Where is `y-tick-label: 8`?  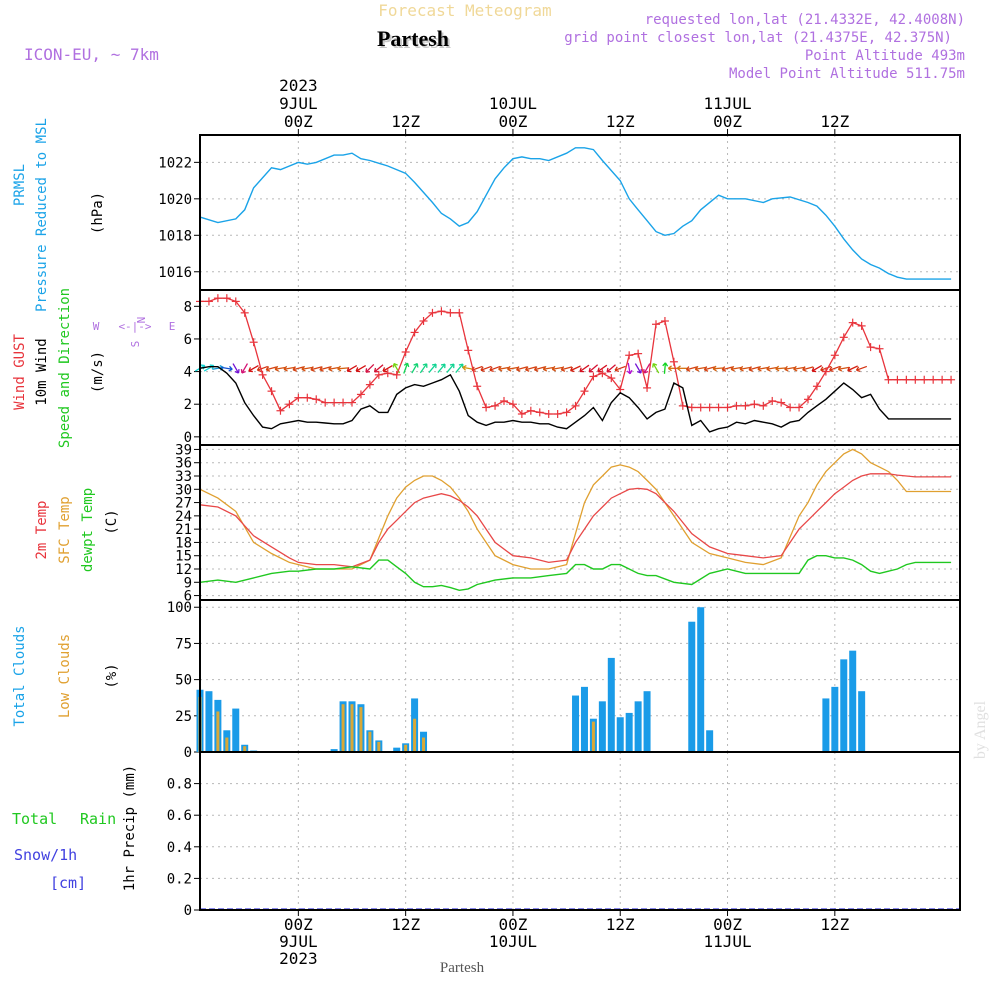 y-tick-label: 8 is located at coordinates (188, 307).